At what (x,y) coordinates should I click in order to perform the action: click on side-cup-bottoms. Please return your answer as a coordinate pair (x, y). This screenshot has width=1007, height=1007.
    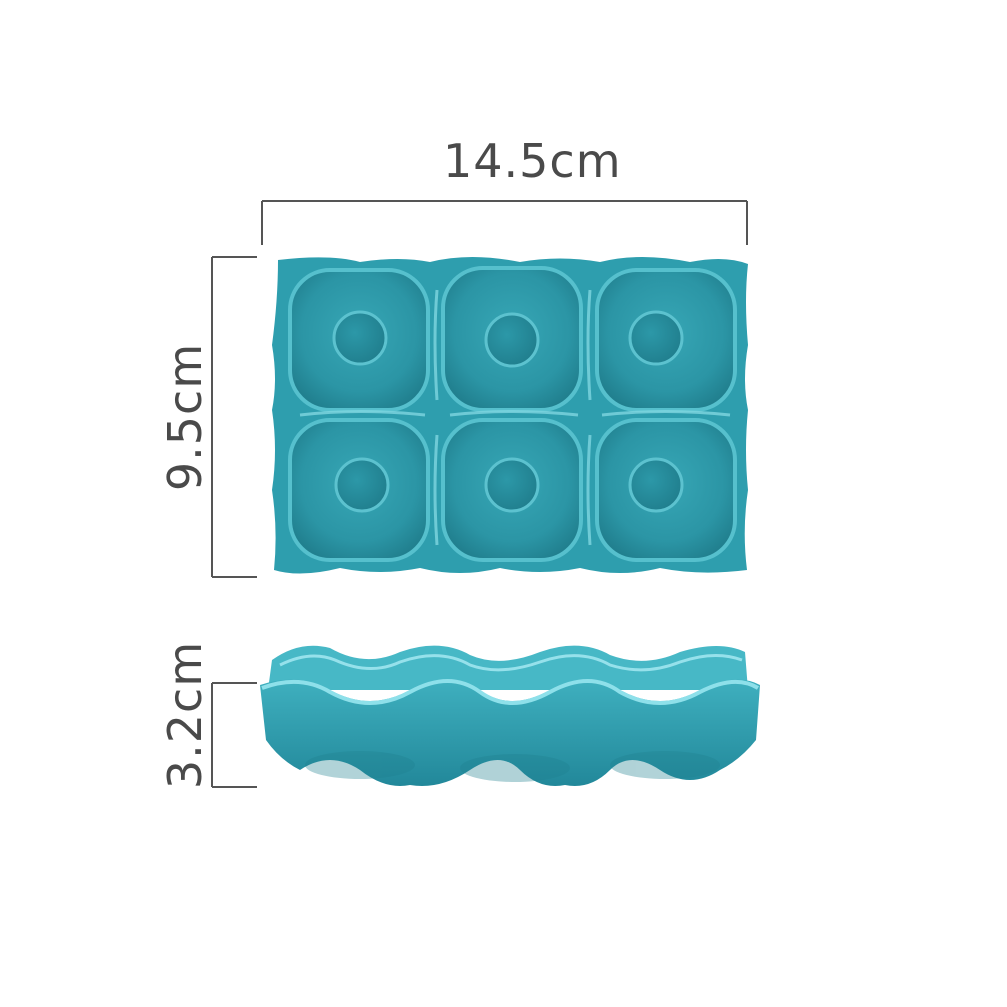
    Looking at the image, I should click on (512, 766).